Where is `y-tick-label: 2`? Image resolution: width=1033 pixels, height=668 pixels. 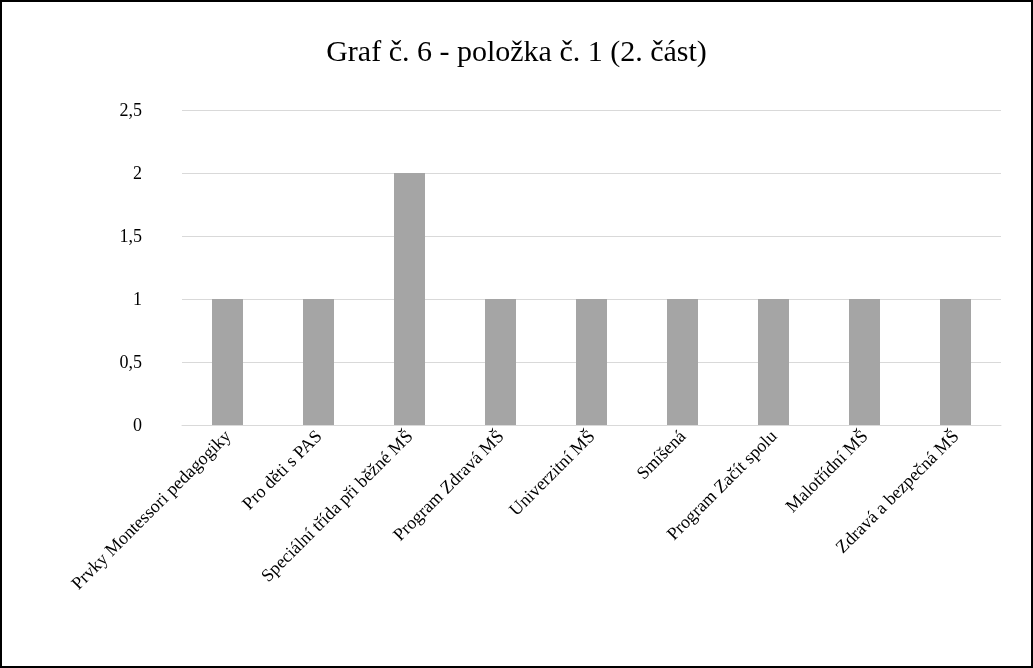
y-tick-label: 2 is located at coordinates (137, 173).